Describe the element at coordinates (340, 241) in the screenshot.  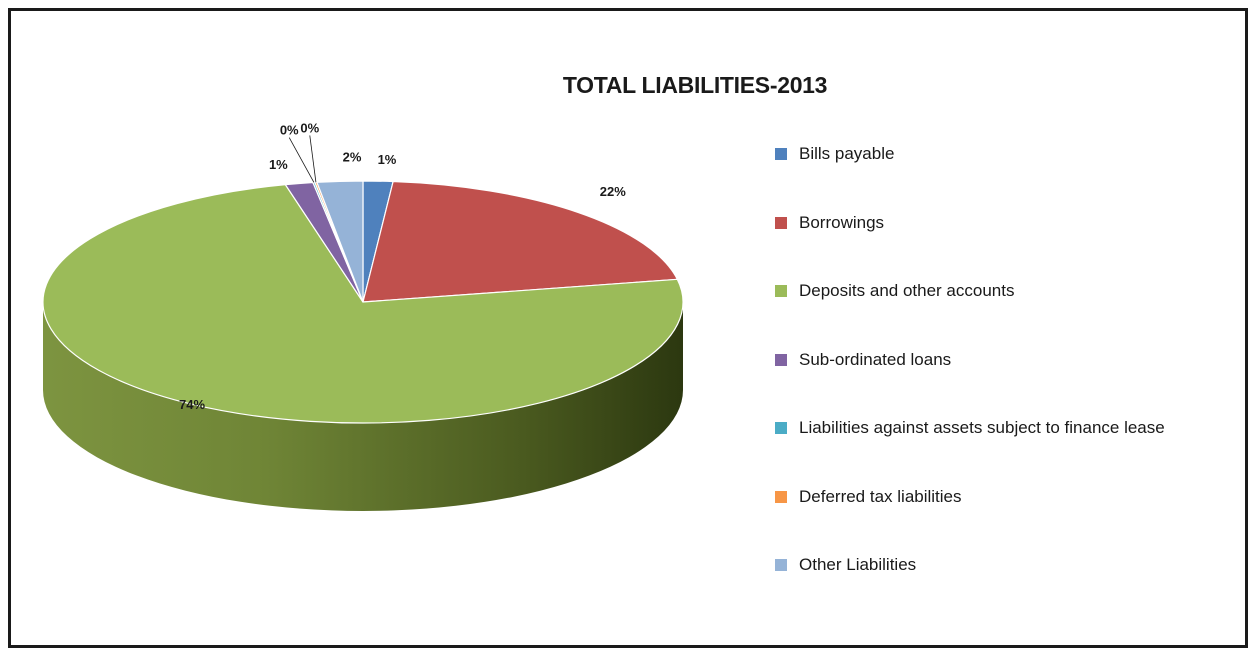
I see `pie-slice-other-liabilities` at that location.